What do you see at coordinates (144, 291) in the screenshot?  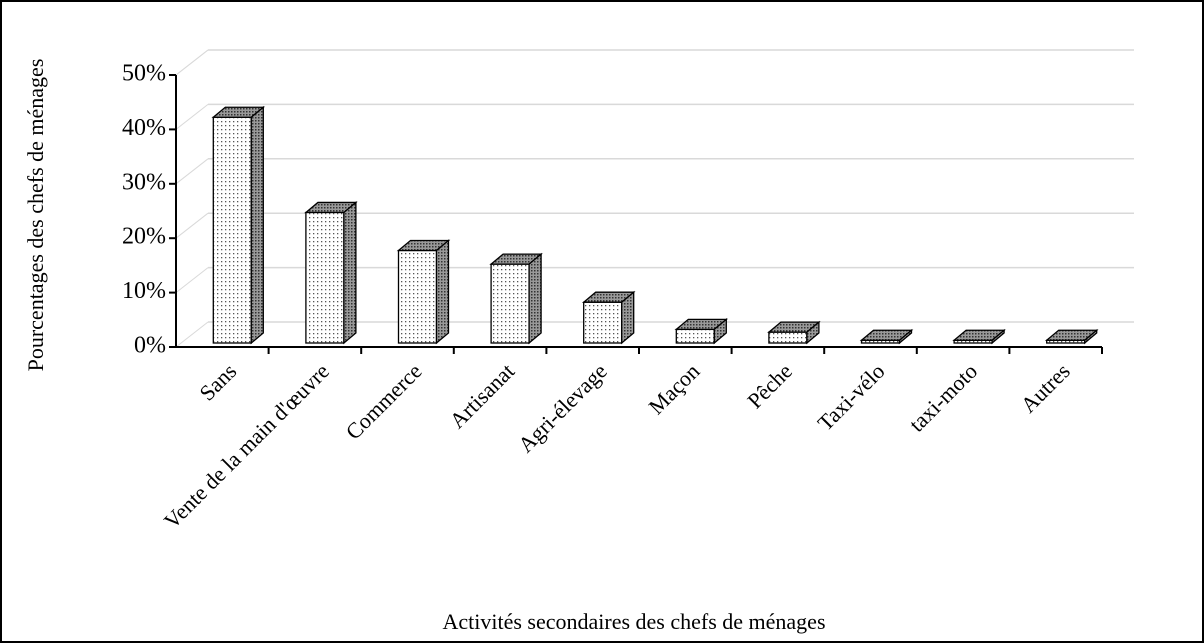 I see `y-tick-label: 10%` at bounding box center [144, 291].